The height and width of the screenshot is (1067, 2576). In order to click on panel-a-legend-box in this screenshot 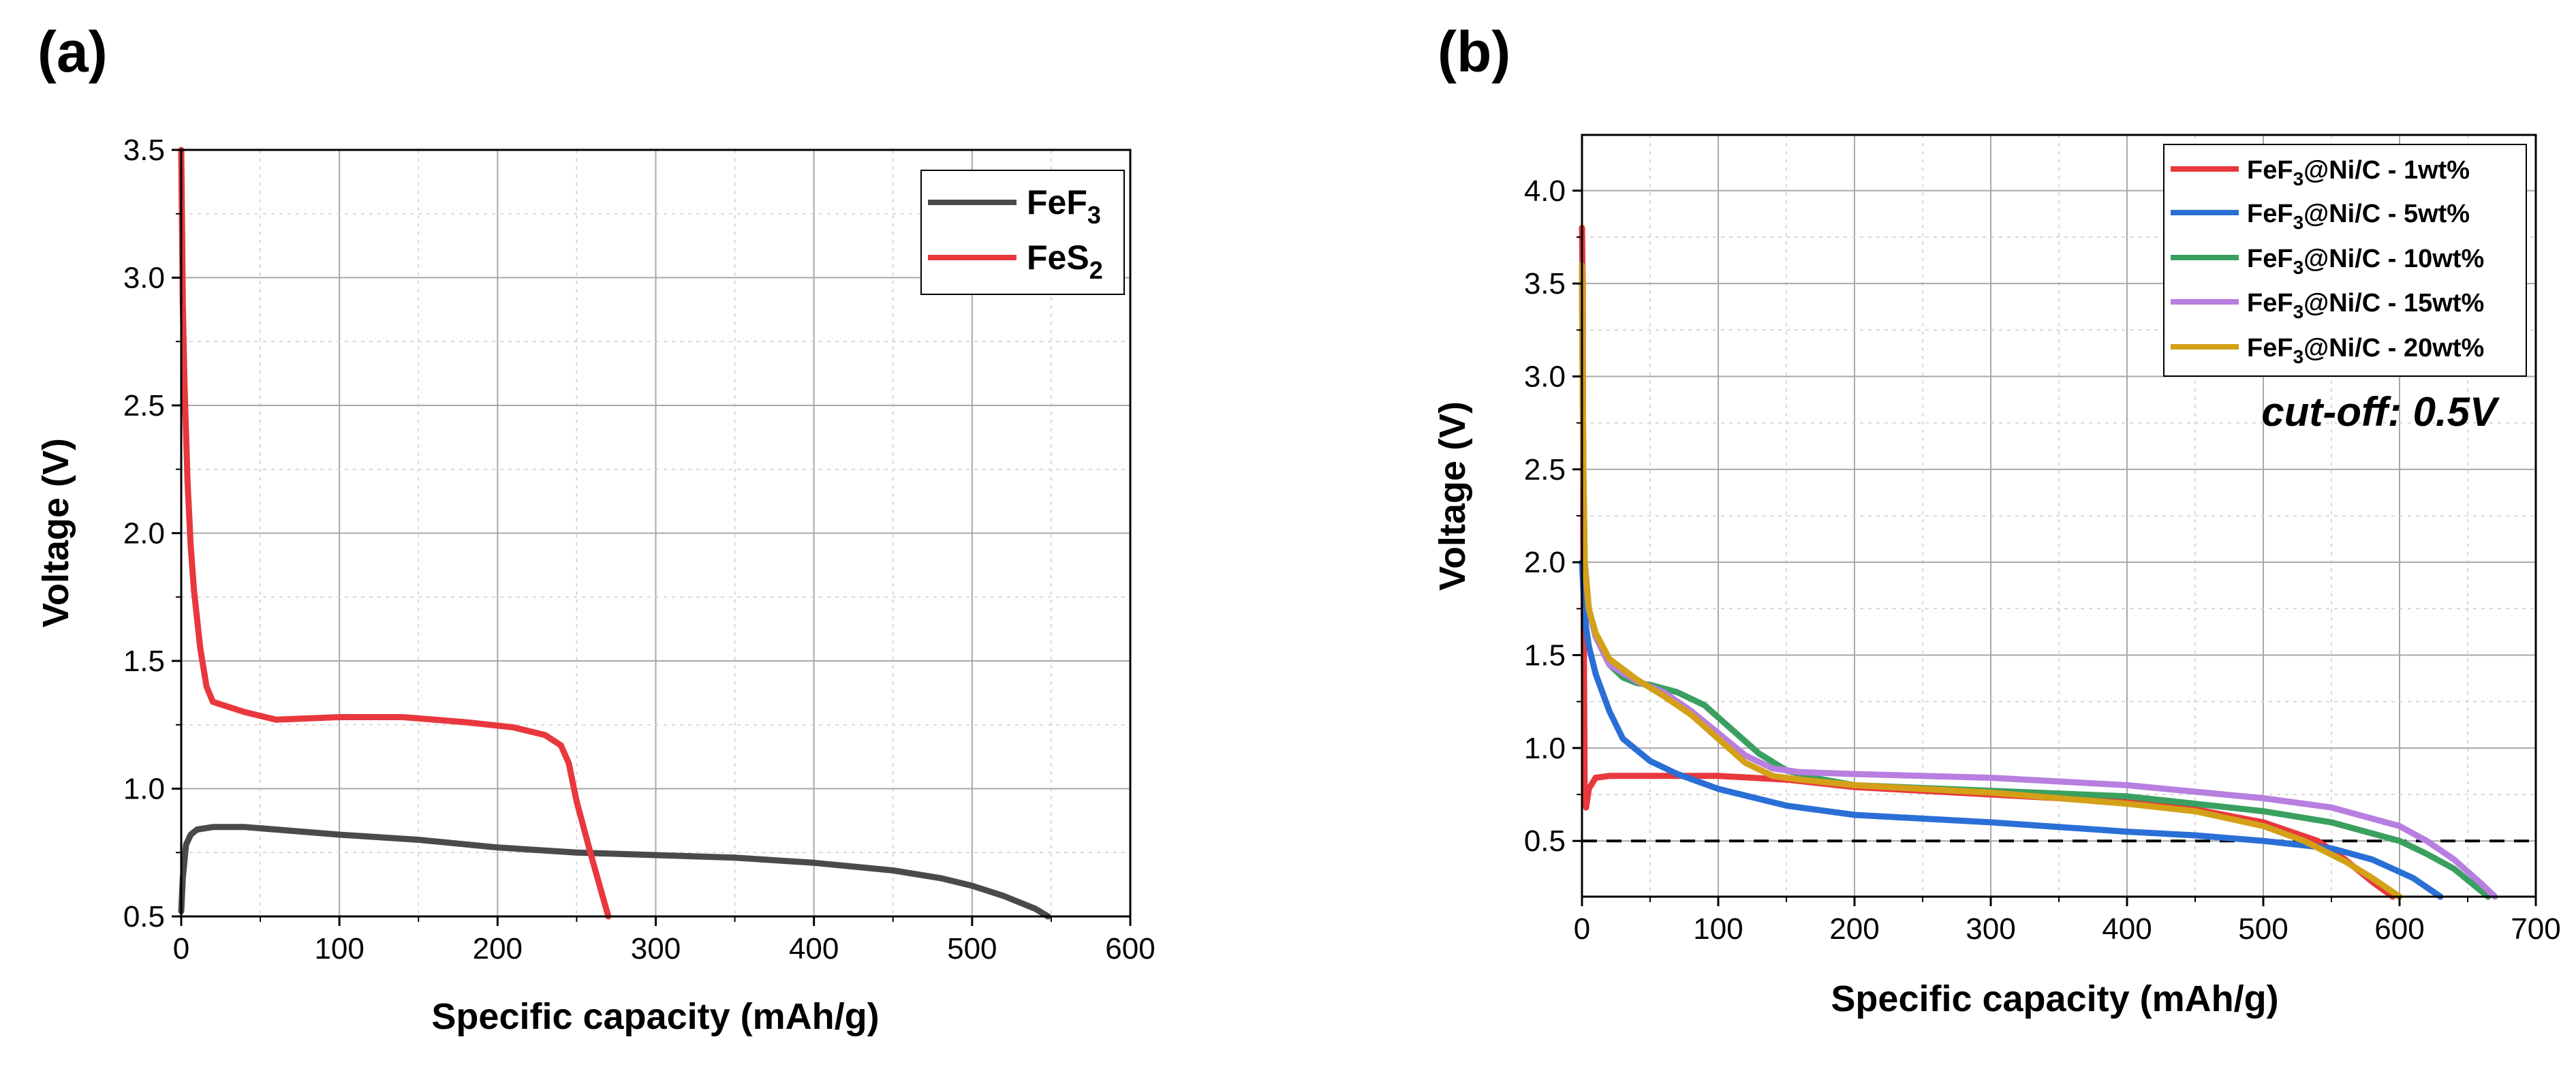, I will do `click(1023, 233)`.